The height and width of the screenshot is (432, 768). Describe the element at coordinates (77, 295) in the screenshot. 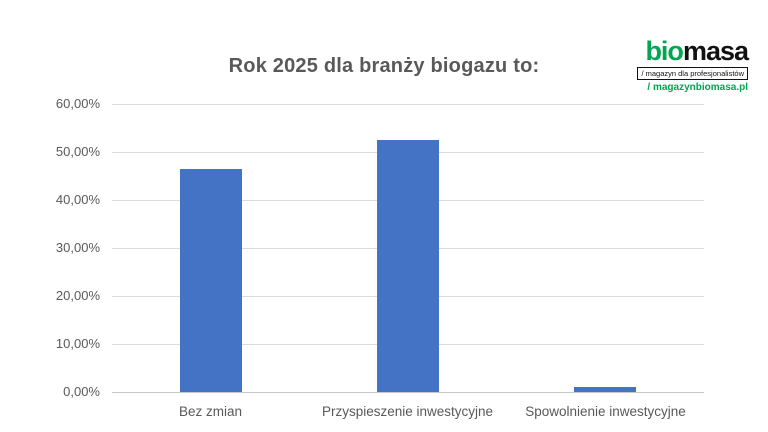

I see `y-tick-label: 20,00%` at that location.